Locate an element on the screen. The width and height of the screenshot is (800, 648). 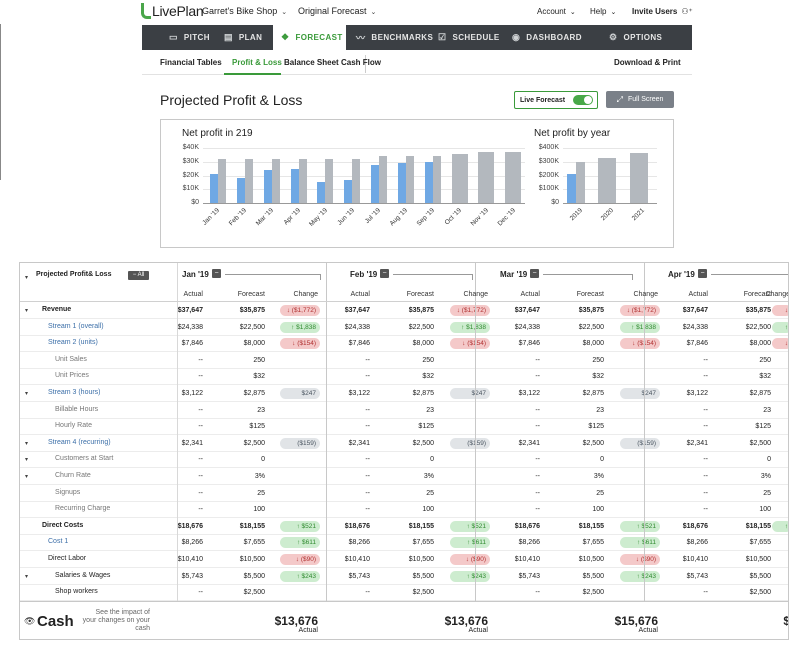
collapse-icon: ▾ is located at coordinates (27, 278).